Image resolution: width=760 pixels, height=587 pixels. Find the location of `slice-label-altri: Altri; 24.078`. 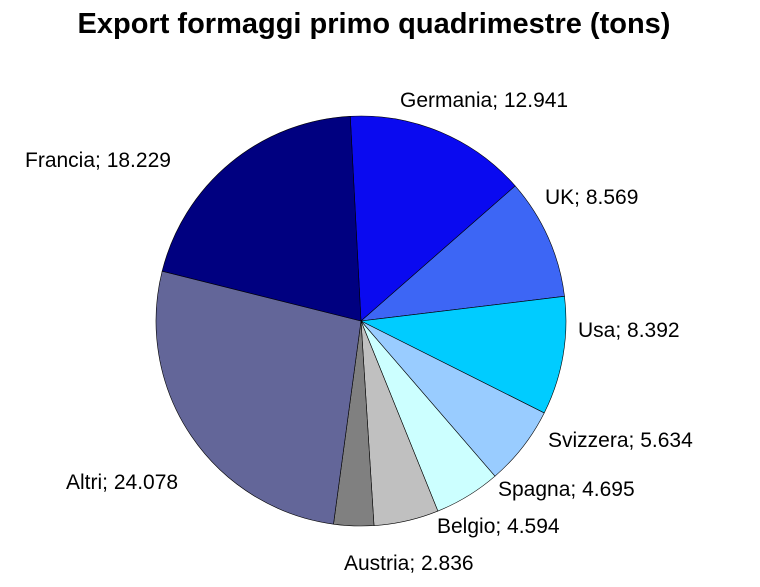

slice-label-altri: Altri; 24.078 is located at coordinates (122, 482).